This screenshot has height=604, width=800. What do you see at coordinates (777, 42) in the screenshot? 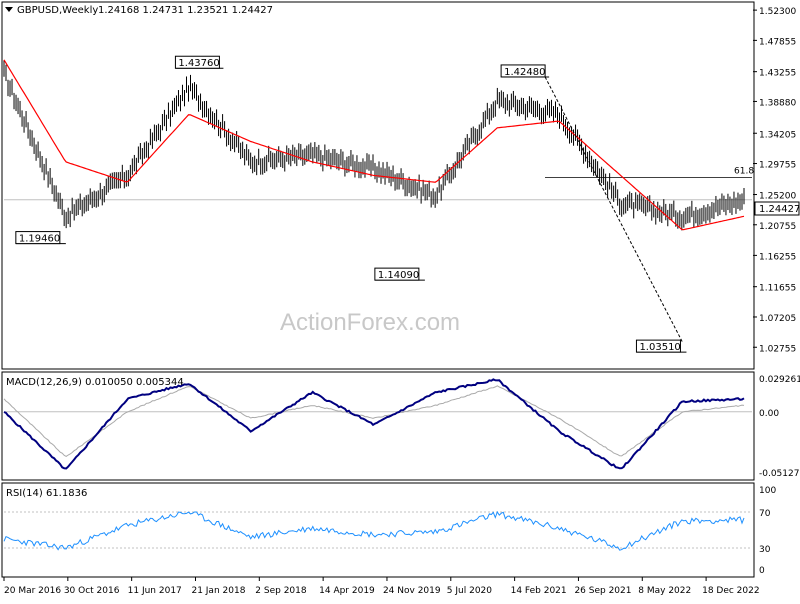
I see `y-tick-label: 1.47855` at bounding box center [777, 42].